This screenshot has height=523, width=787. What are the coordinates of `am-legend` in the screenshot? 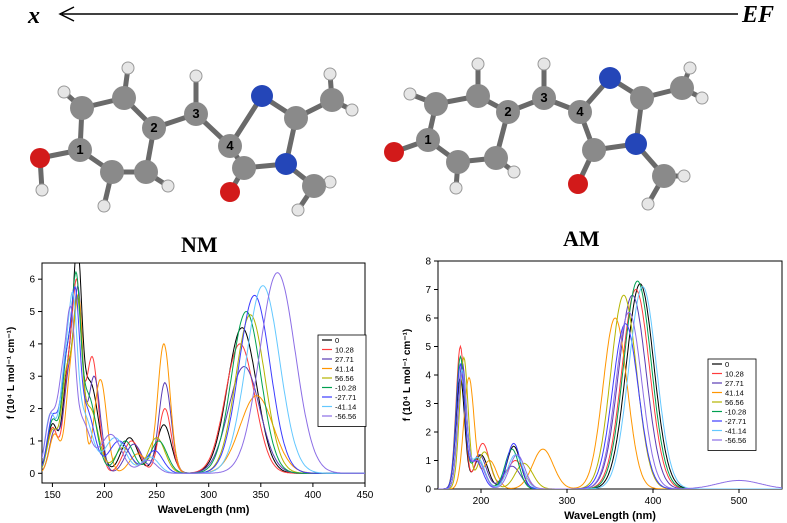 It's located at (732, 404).